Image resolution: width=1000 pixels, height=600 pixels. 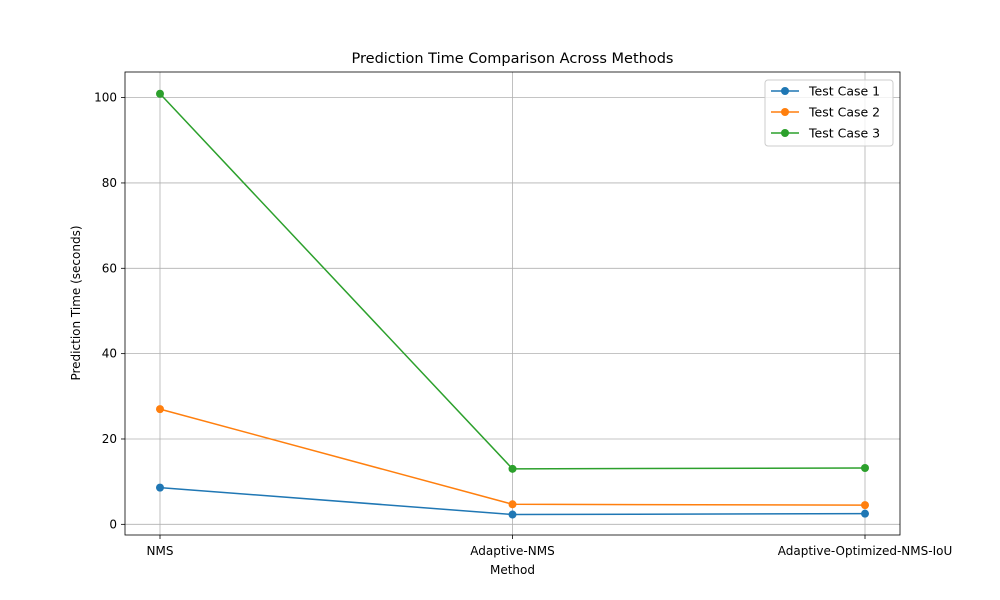 What do you see at coordinates (844, 91) in the screenshot?
I see `legend-label: Test Case 1` at bounding box center [844, 91].